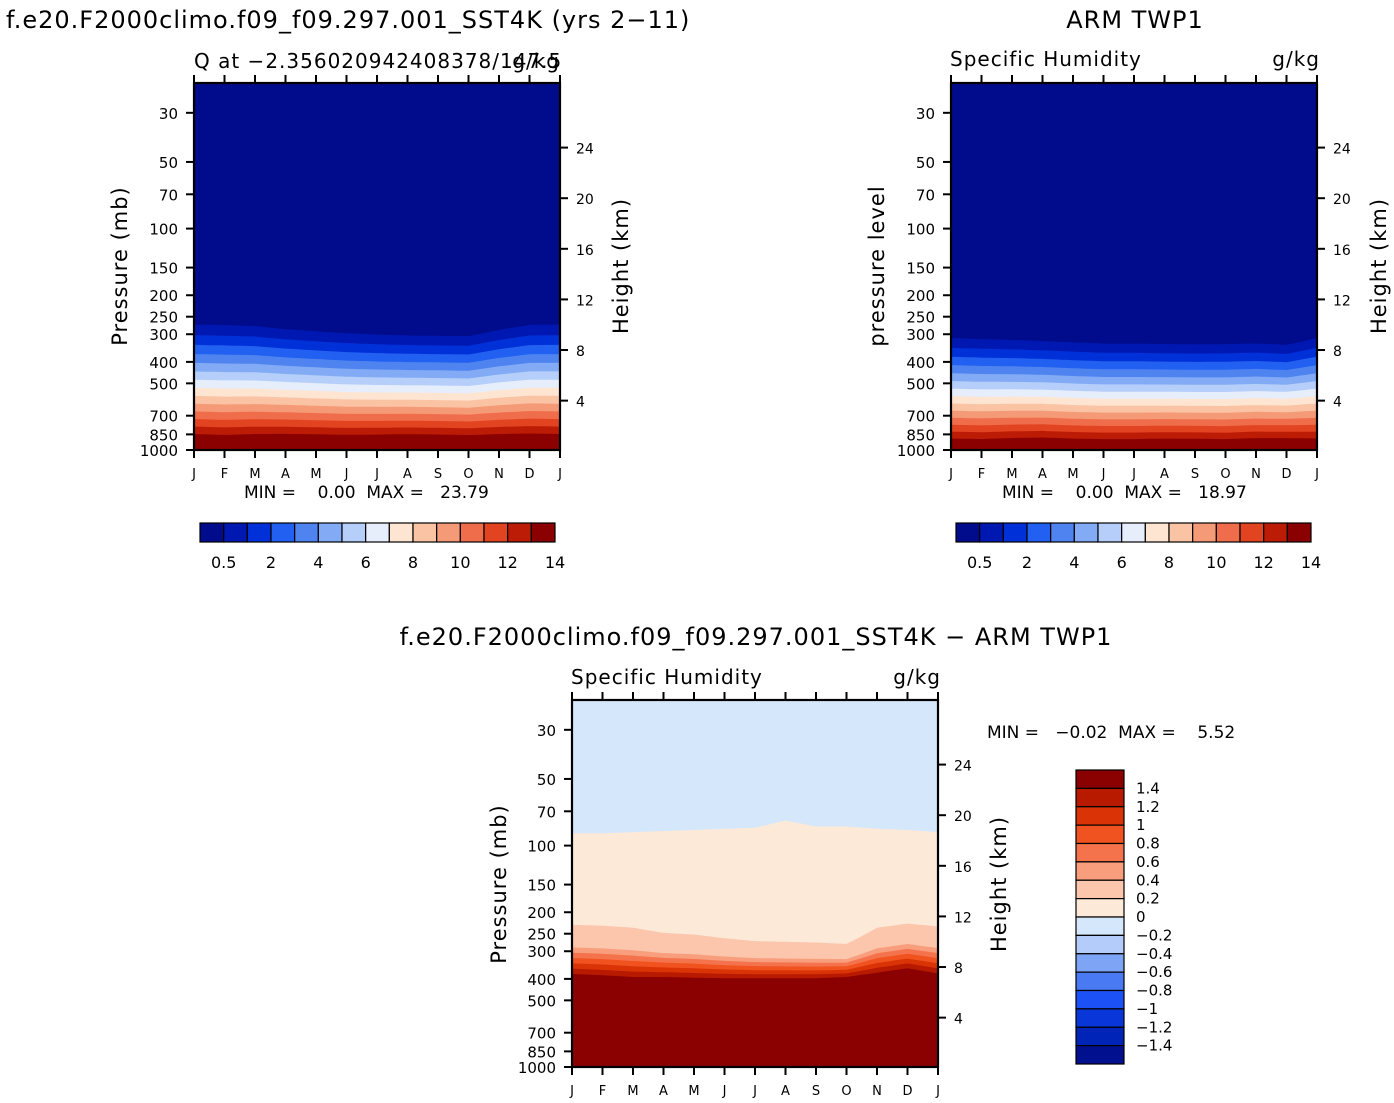 The width and height of the screenshot is (1394, 1103). I want to click on model-ptick-label: 300, so click(163, 335).